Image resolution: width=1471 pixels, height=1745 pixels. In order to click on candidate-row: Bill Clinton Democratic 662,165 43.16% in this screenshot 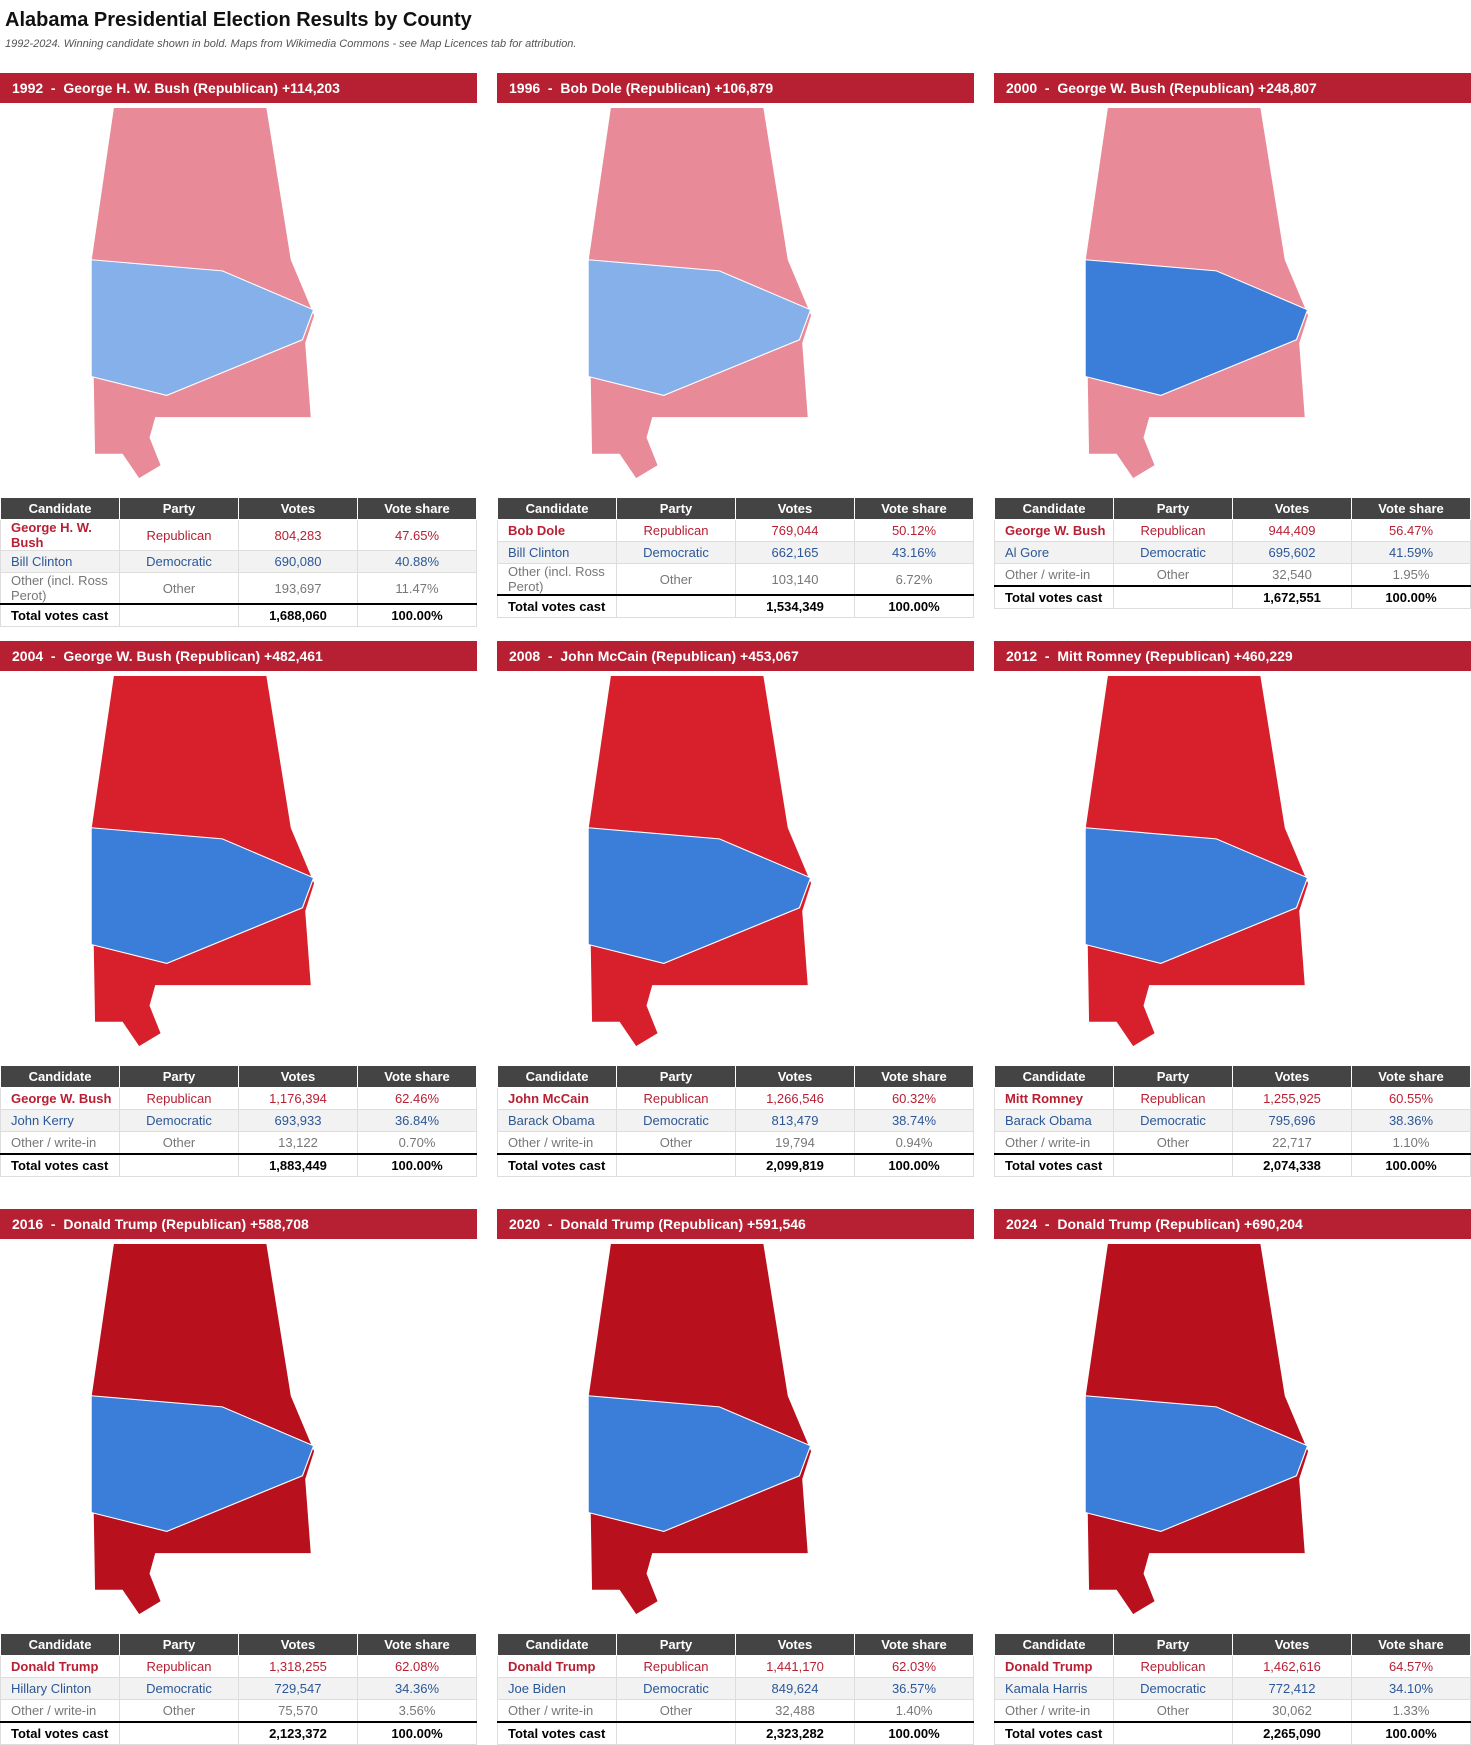, I will do `click(735, 552)`.